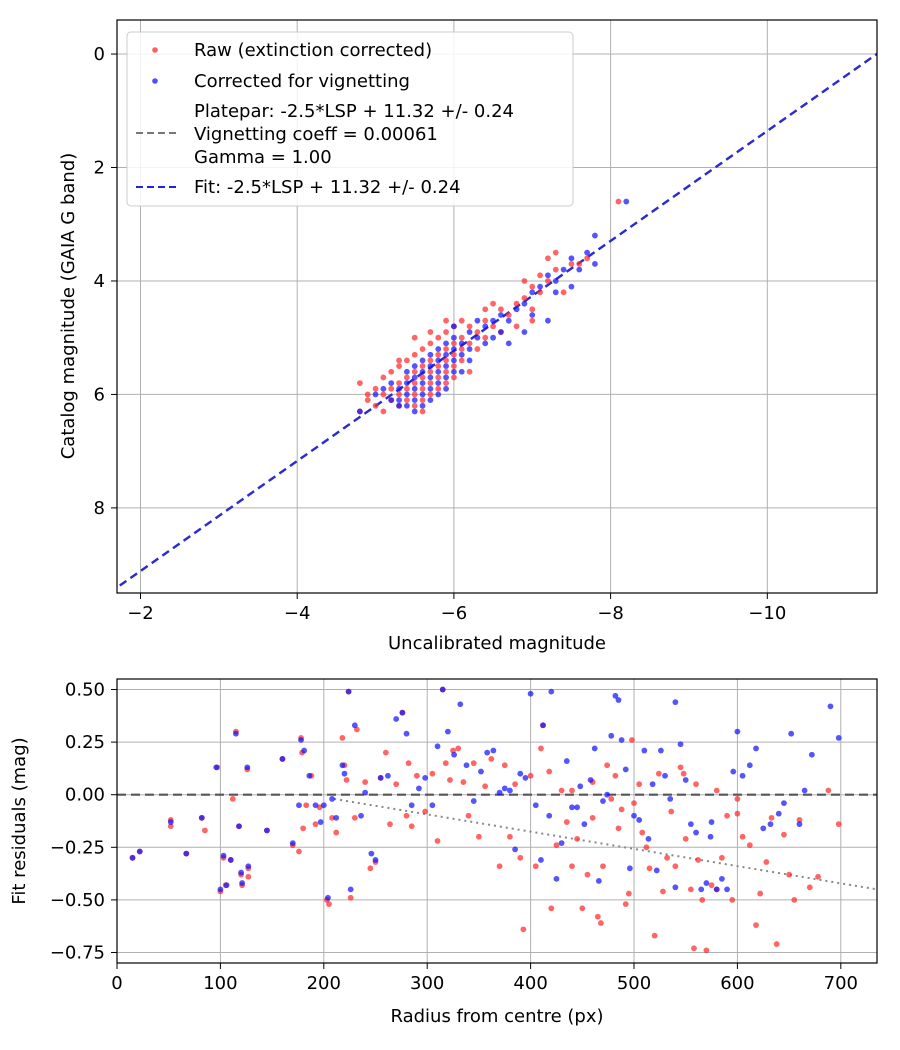 Image resolution: width=900 pixels, height=1050 pixels. What do you see at coordinates (99, 394) in the screenshot?
I see `y-tick-label: 6` at bounding box center [99, 394].